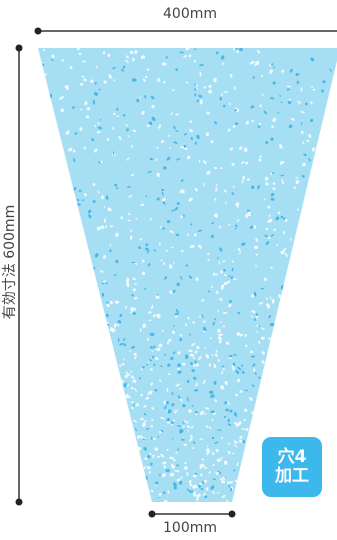 The height and width of the screenshot is (540, 337). Describe the element at coordinates (292, 457) in the screenshot. I see `badge-line-1: 穴4` at that location.